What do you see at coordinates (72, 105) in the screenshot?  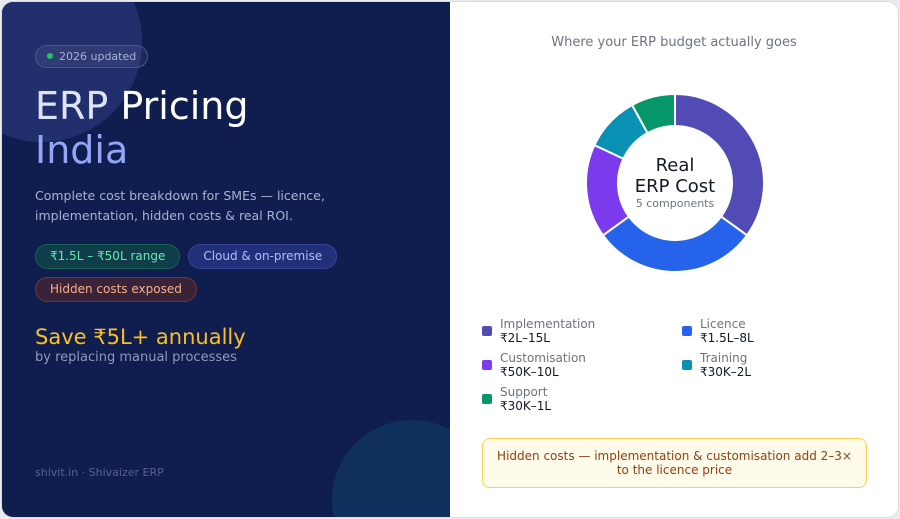 I see `title-word-erp: ERP` at bounding box center [72, 105].